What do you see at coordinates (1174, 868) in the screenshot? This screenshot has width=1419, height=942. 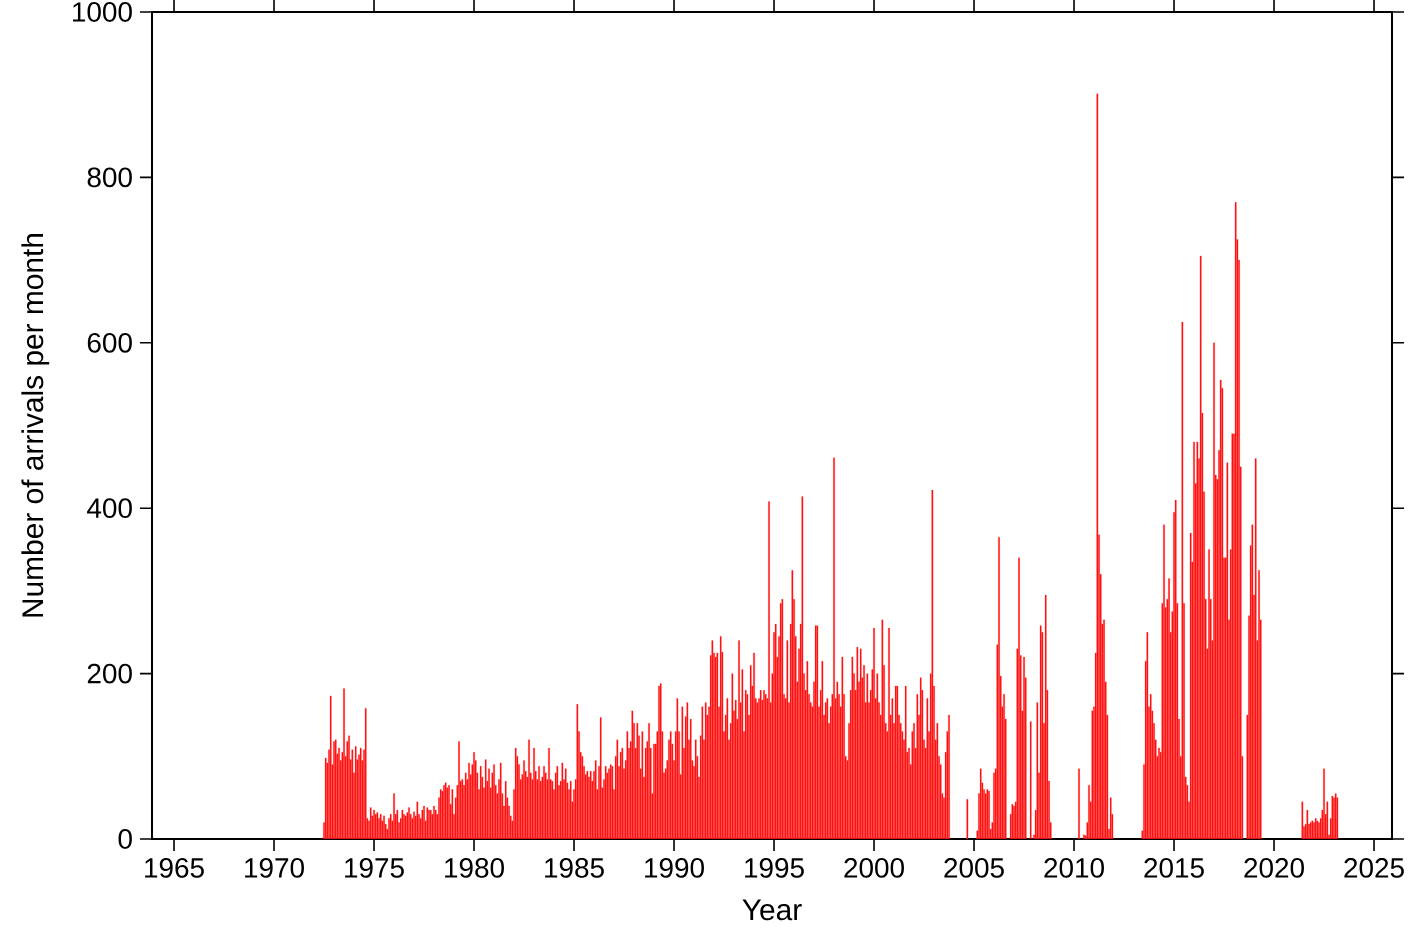 I see `x-tick-label: 2015` at bounding box center [1174, 868].